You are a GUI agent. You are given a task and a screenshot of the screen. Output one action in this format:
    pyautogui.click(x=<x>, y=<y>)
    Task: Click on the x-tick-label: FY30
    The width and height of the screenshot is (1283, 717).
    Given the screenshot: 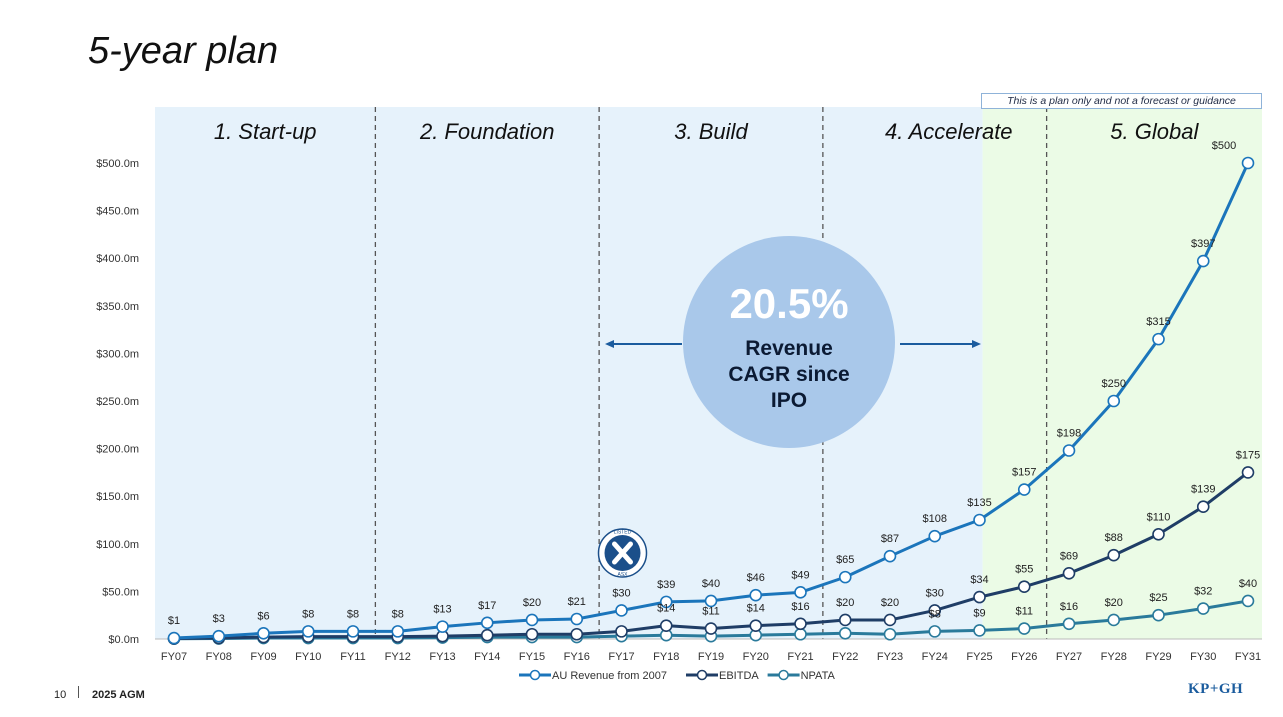 What is the action you would take?
    pyautogui.click(x=1203, y=657)
    